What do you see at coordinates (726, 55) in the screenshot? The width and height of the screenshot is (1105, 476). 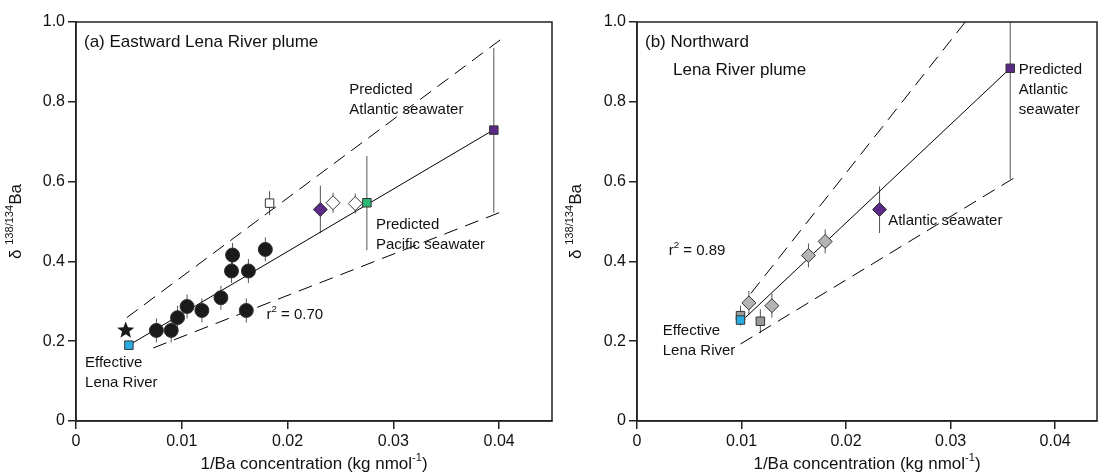 I see `text: (b) Northward Lena River plume` at bounding box center [726, 55].